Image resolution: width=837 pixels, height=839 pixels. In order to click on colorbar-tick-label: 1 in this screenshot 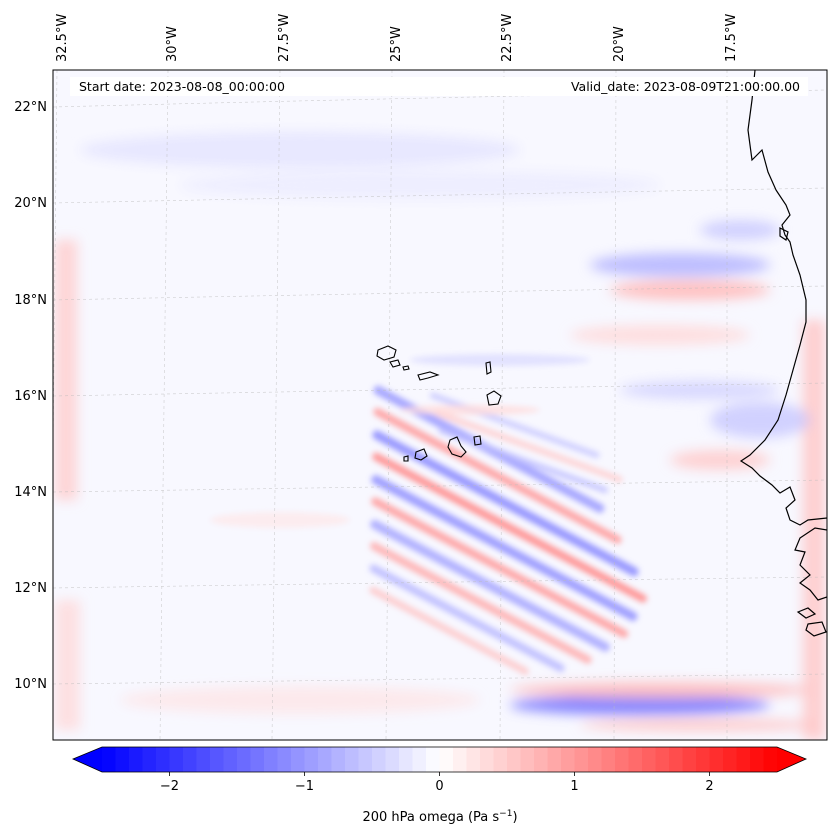, I will do `click(574, 786)`.